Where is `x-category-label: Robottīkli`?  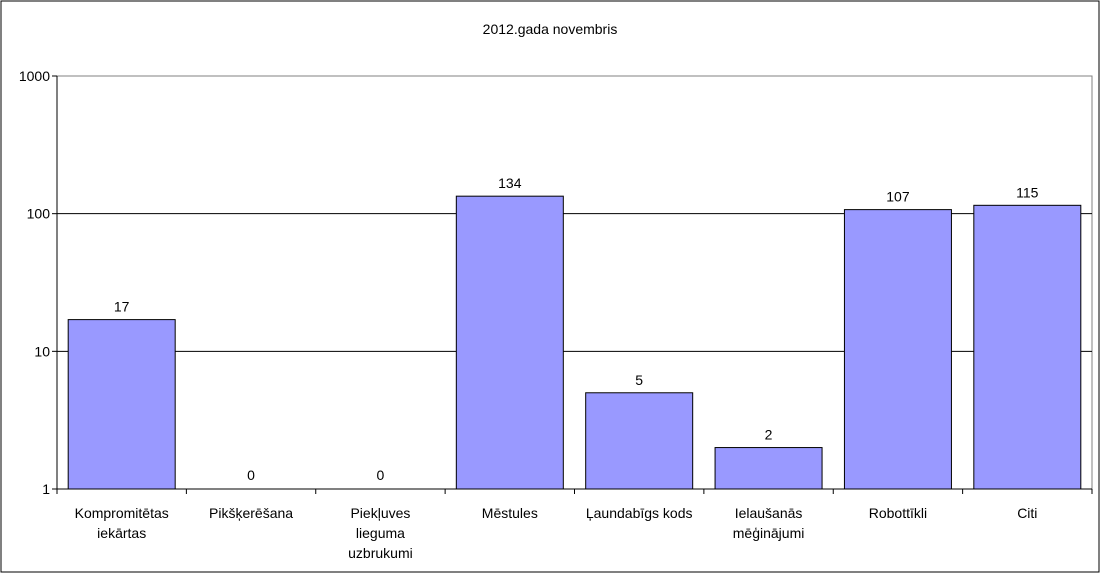
x-category-label: Robottīkli is located at coordinates (898, 513).